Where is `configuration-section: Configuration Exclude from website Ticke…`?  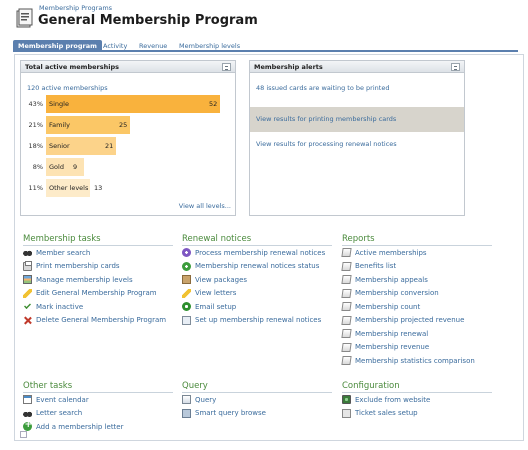 configuration-section: Configuration Exclude from website Ticke… is located at coordinates (417, 400).